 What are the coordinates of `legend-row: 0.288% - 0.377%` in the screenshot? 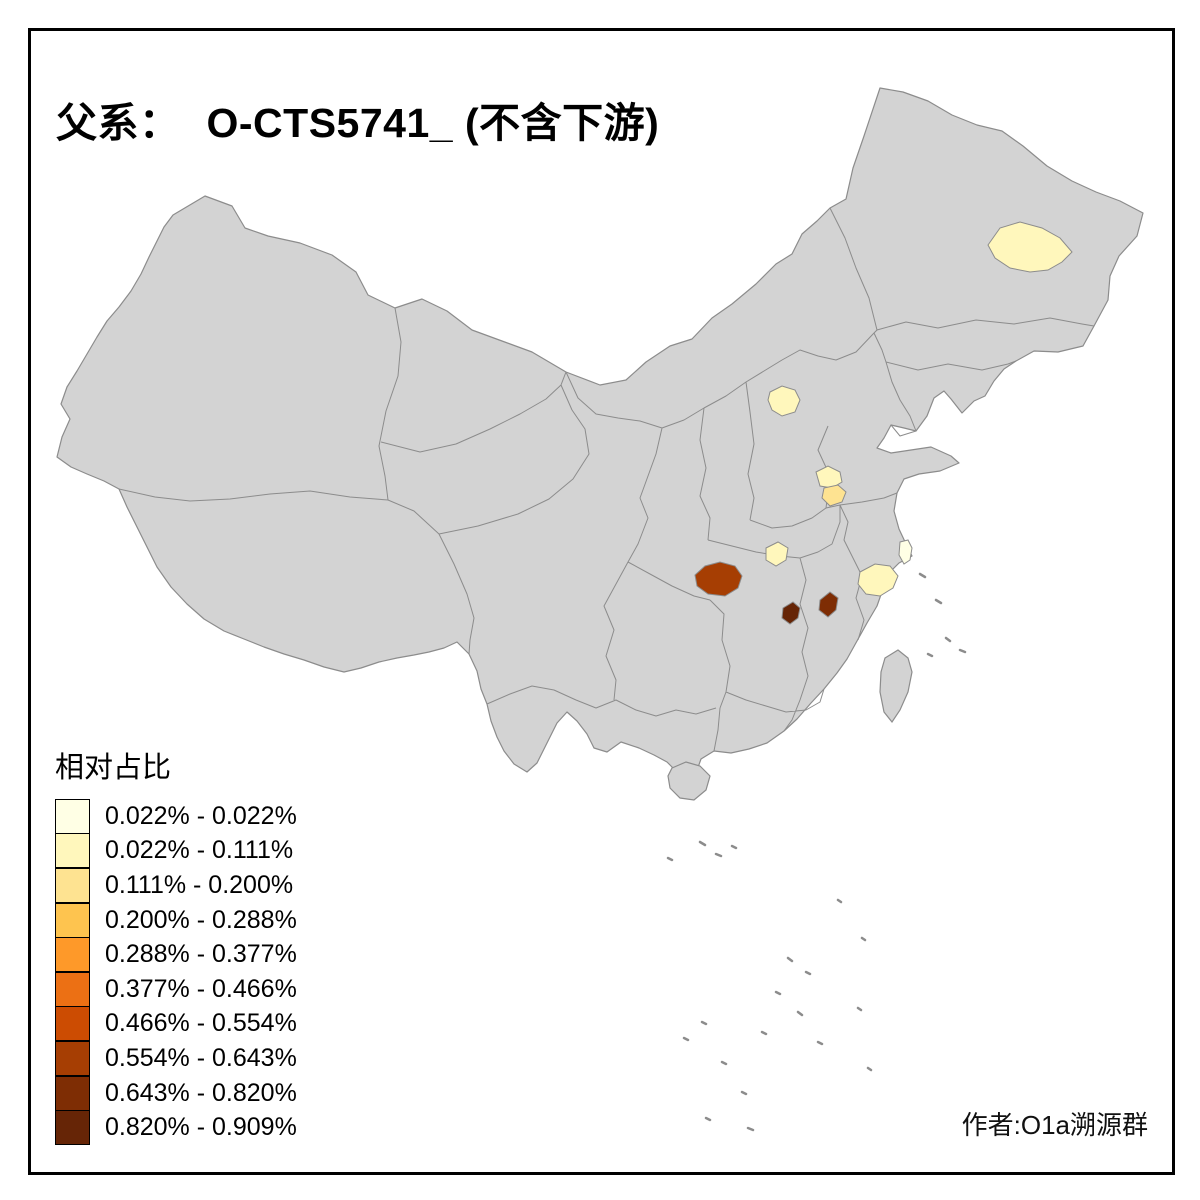 It's located at (176, 955).